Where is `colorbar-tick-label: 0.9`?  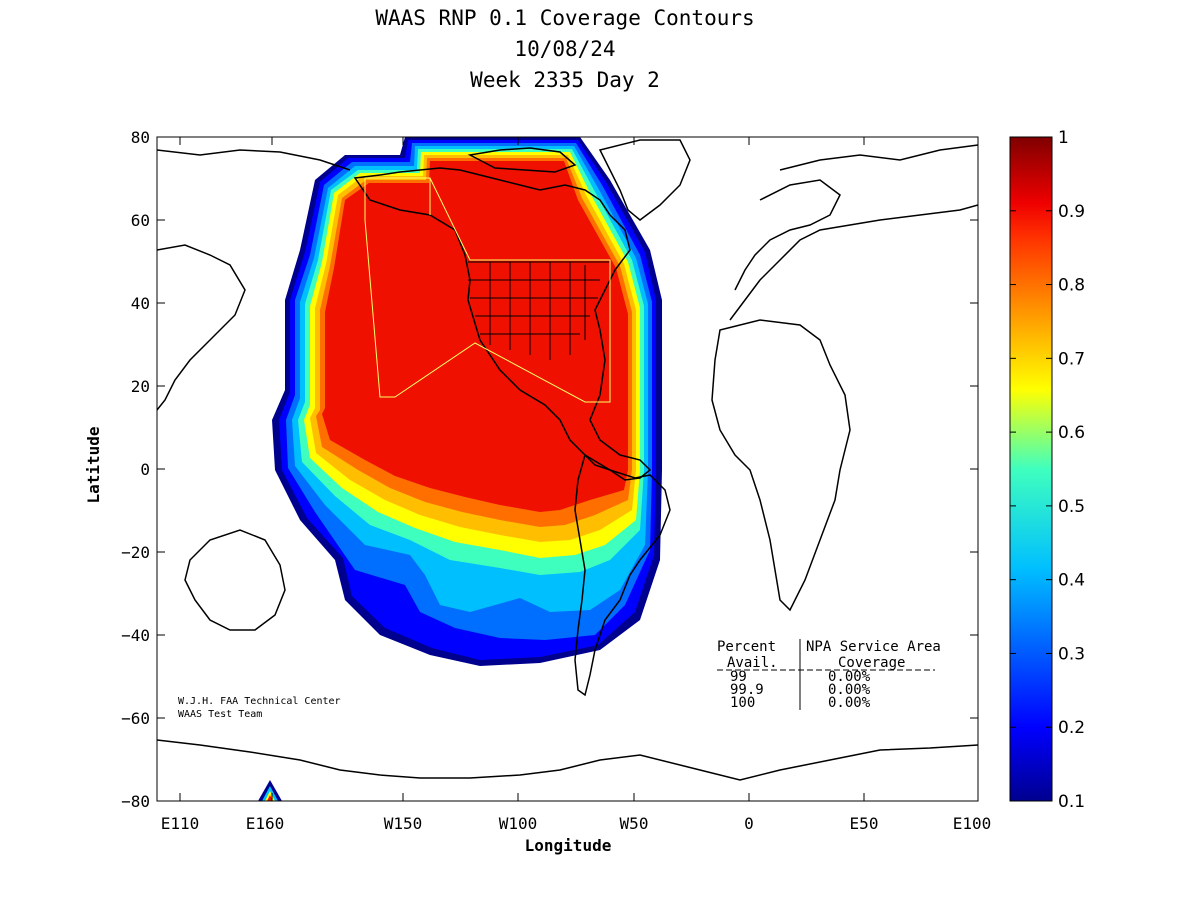 colorbar-tick-label: 0.9 is located at coordinates (1071, 212).